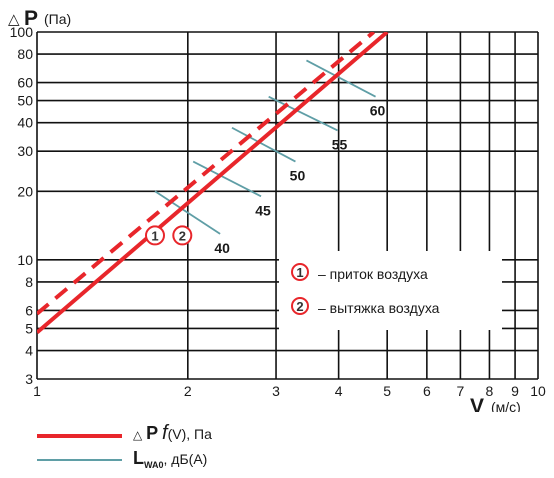 This screenshot has width=554, height=478. What do you see at coordinates (25, 191) in the screenshot?
I see `y-tick-label-20: 20` at bounding box center [25, 191].